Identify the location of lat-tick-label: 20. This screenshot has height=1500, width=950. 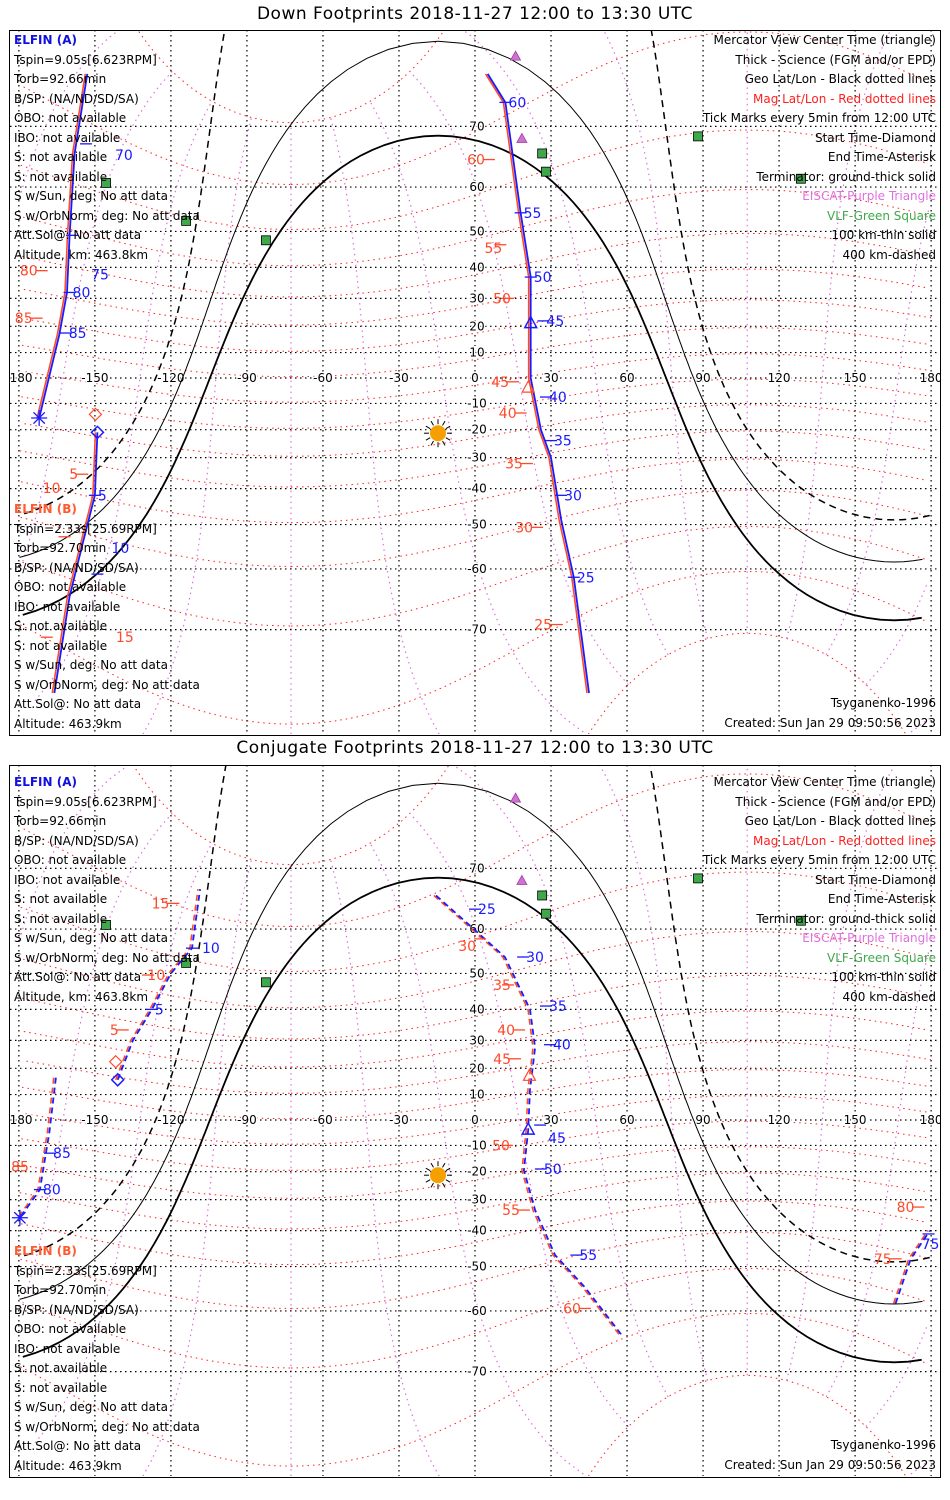
(476, 1068).